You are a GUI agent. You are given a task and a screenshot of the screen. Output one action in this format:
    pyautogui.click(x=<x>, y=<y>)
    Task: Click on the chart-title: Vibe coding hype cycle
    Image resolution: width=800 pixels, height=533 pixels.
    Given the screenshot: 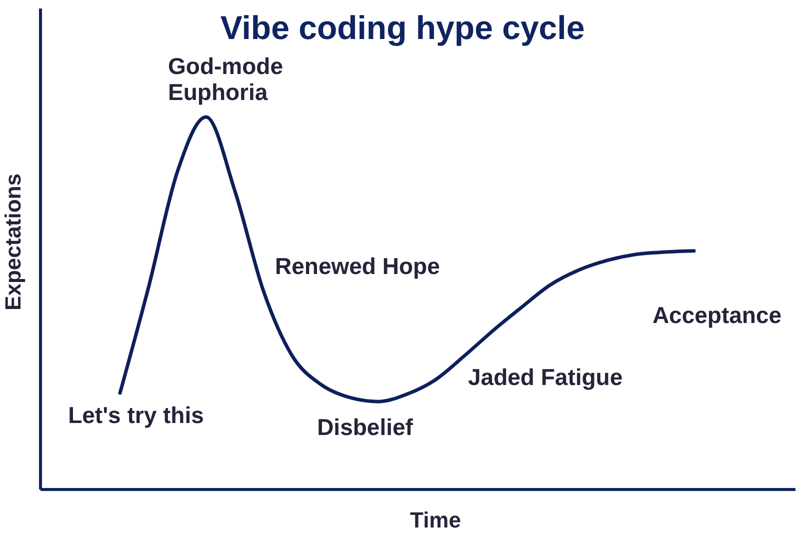 What is the action you would take?
    pyautogui.click(x=402, y=27)
    